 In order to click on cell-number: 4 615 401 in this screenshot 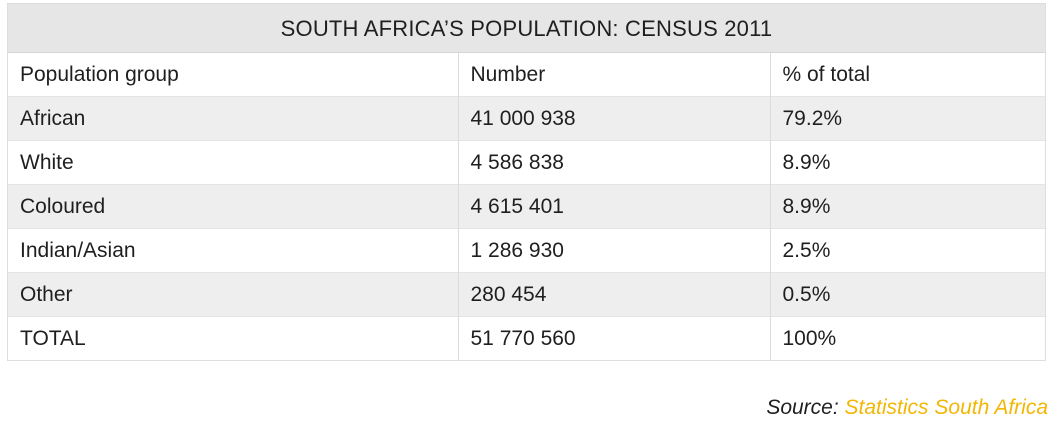, I will do `click(613, 206)`.